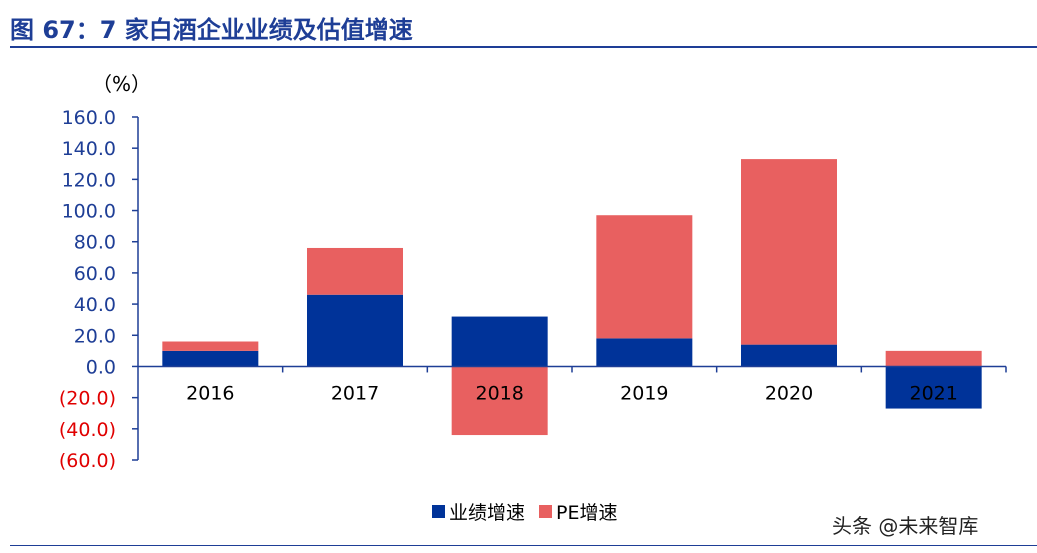  I want to click on x-tick-label: 2019, so click(644, 393).